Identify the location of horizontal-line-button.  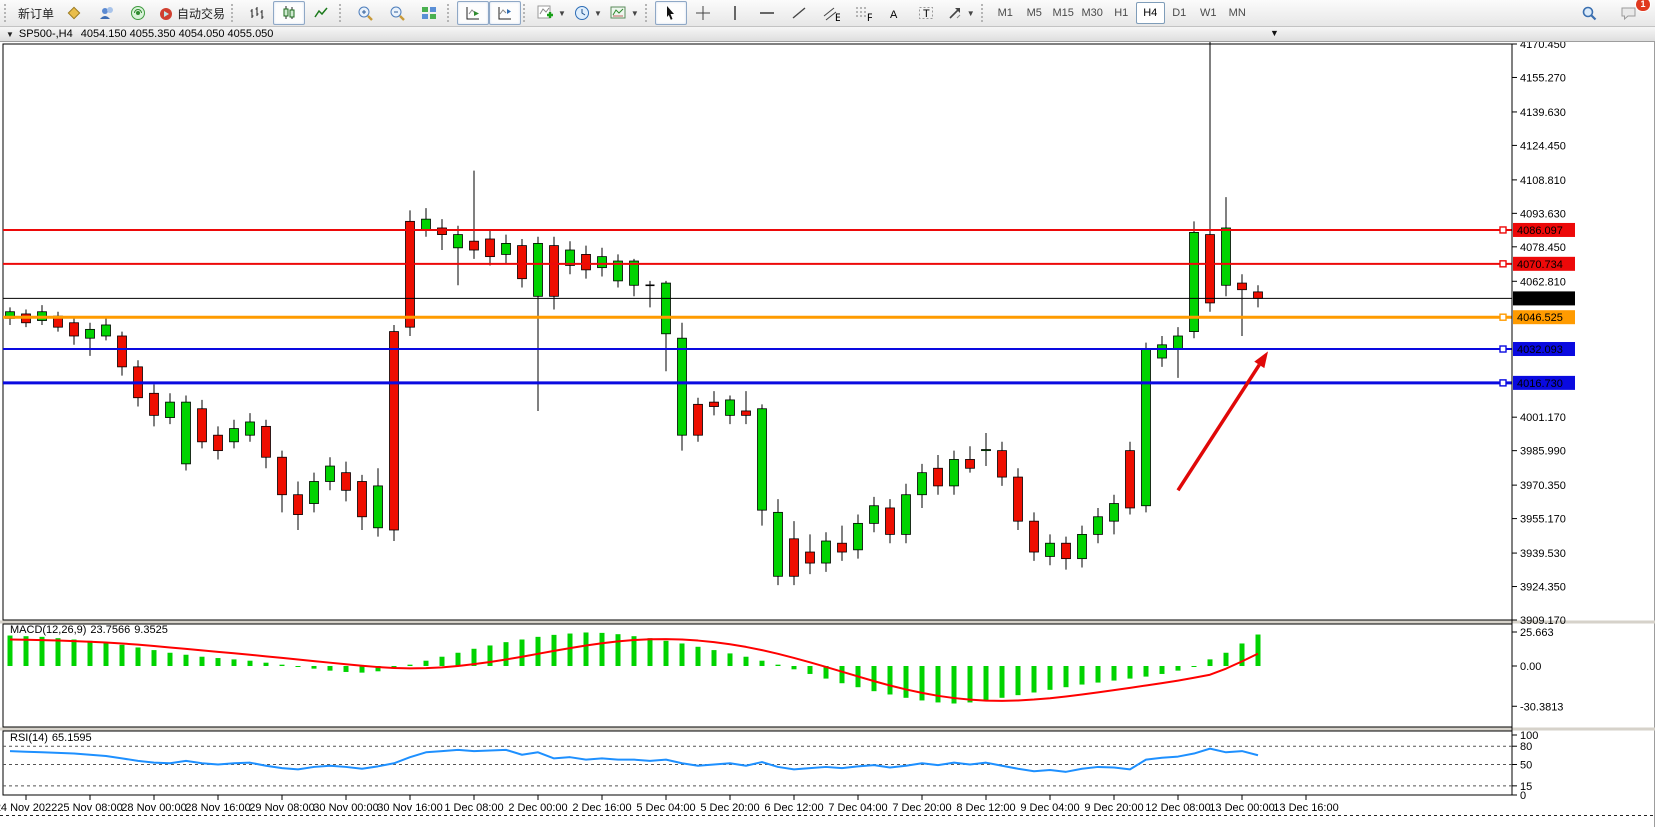
(767, 13).